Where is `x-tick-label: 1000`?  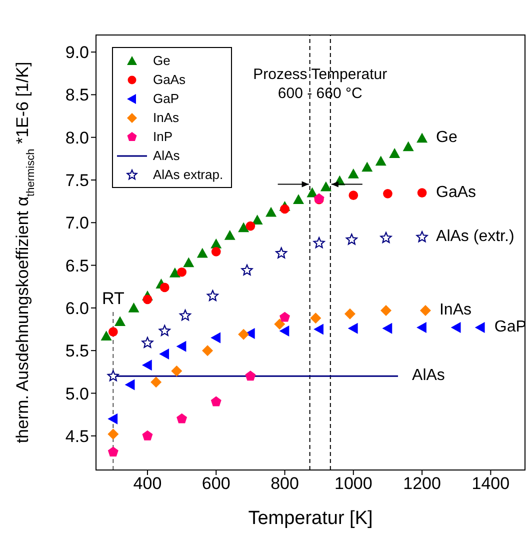 x-tick-label: 1000 is located at coordinates (353, 484).